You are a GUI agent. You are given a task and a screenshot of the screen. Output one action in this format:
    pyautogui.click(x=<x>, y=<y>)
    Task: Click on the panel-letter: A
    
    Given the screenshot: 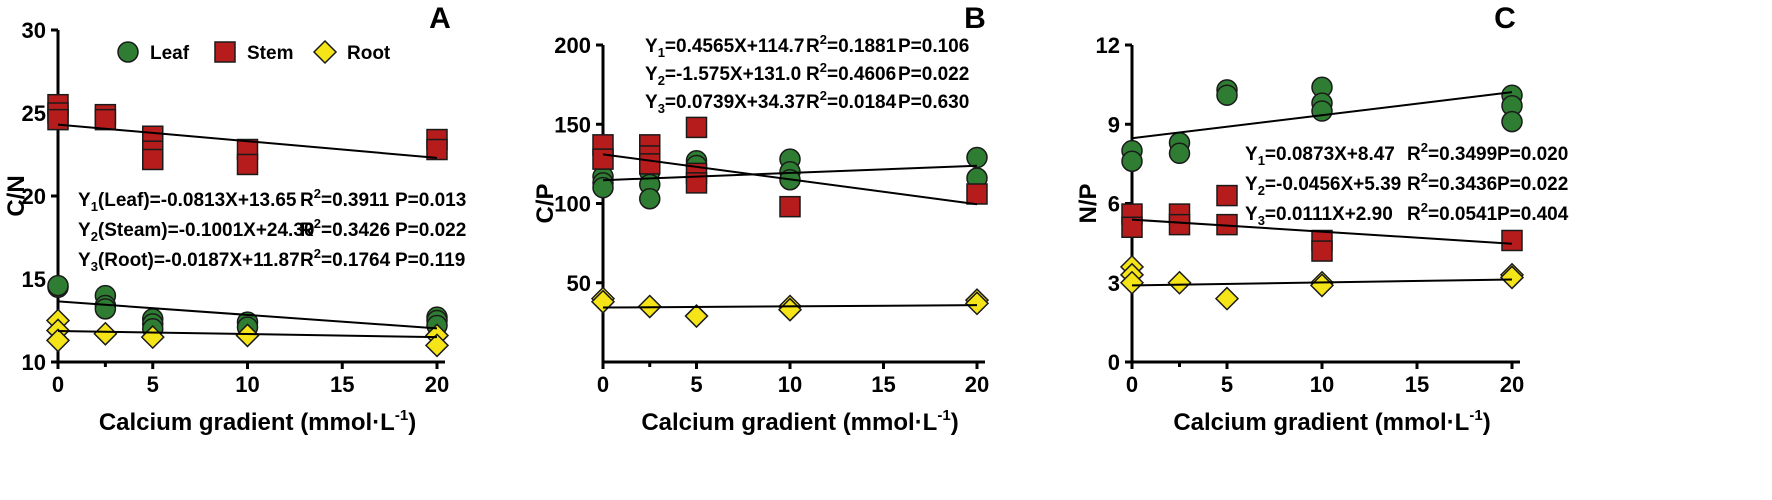 What is the action you would take?
    pyautogui.click(x=440, y=18)
    